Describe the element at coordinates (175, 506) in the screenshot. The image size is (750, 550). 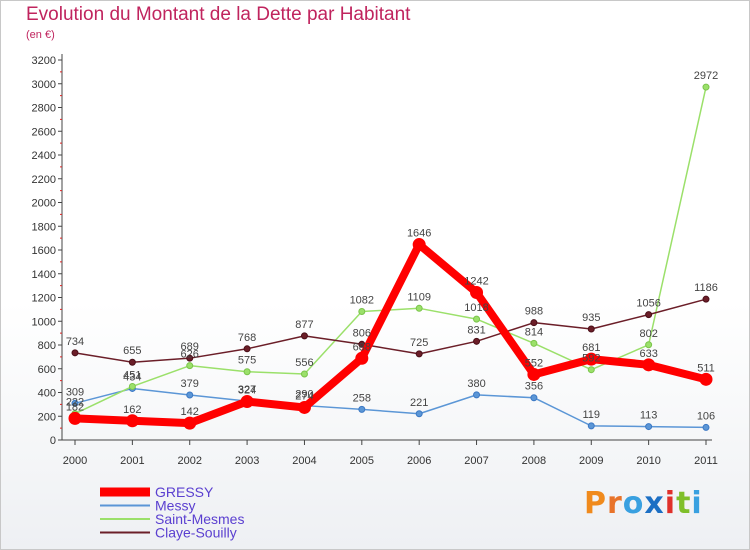
I see `legend-label: Messy` at that location.